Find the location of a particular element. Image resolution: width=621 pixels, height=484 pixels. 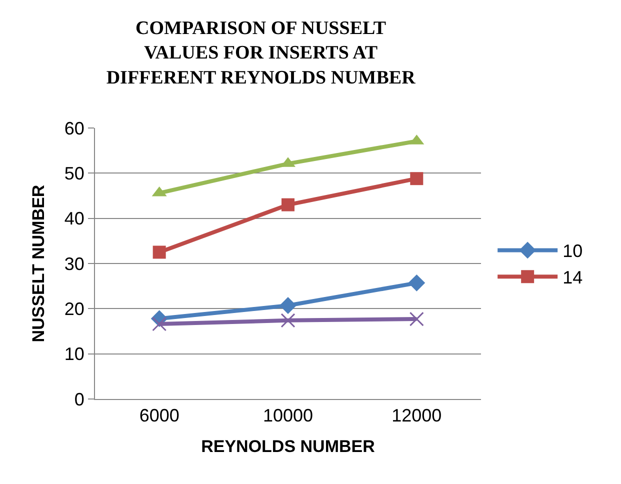

y-tick-label: 20 is located at coordinates (74, 308).